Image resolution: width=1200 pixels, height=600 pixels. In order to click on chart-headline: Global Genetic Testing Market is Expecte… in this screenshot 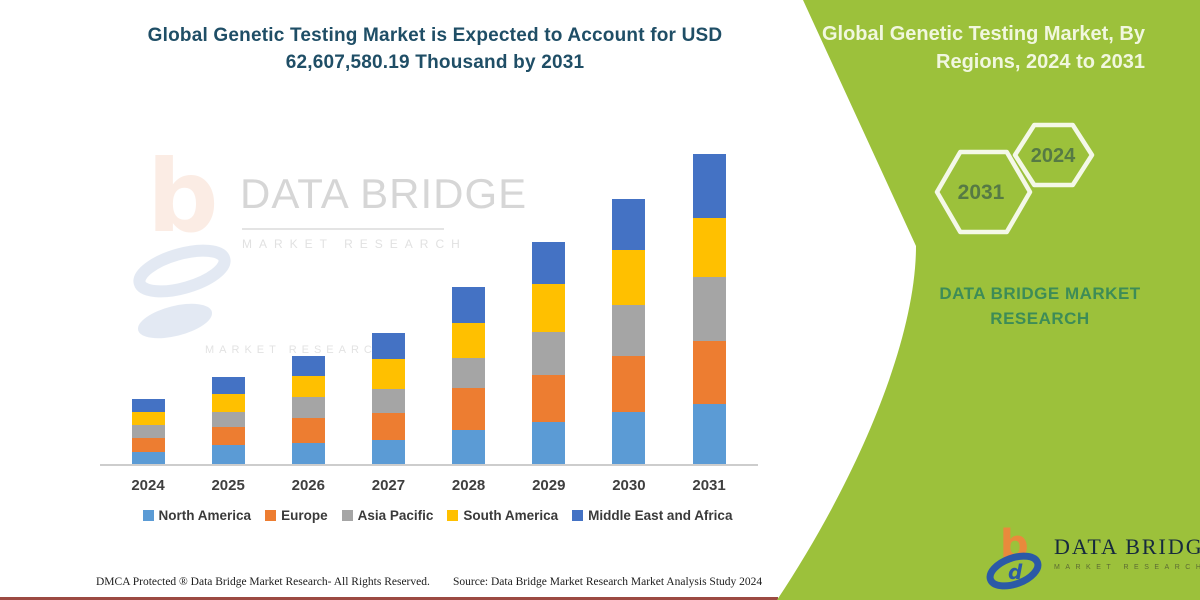, I will do `click(435, 49)`.